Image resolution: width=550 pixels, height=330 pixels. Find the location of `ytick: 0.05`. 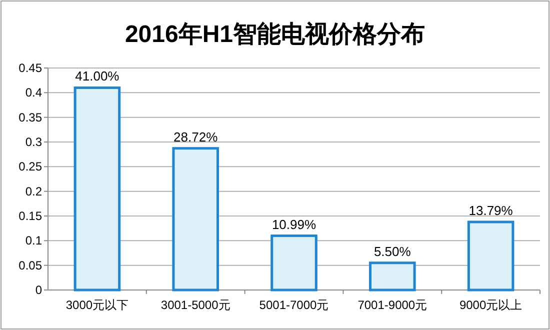

ytick: 0.05 is located at coordinates (30, 265).